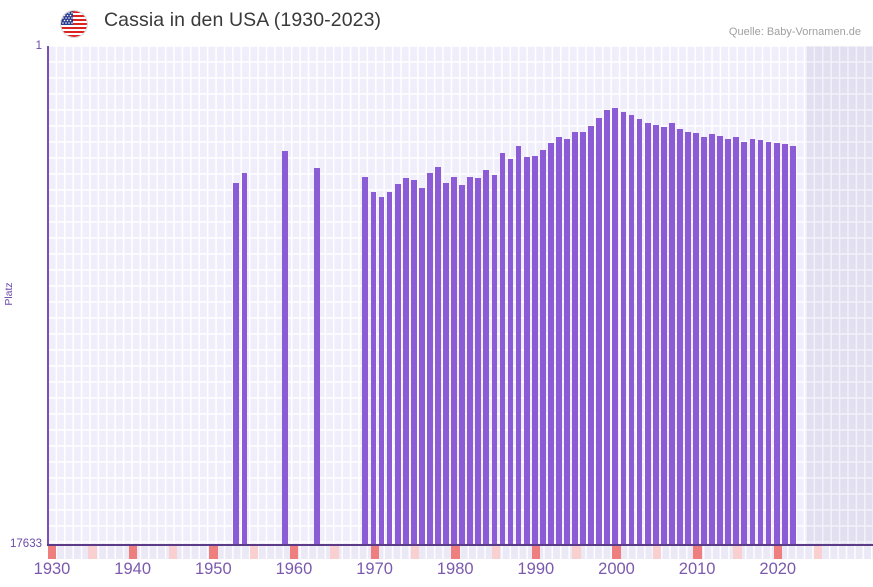 The image size is (873, 587). Describe the element at coordinates (697, 552) in the screenshot. I see `x-tick-2010` at that location.